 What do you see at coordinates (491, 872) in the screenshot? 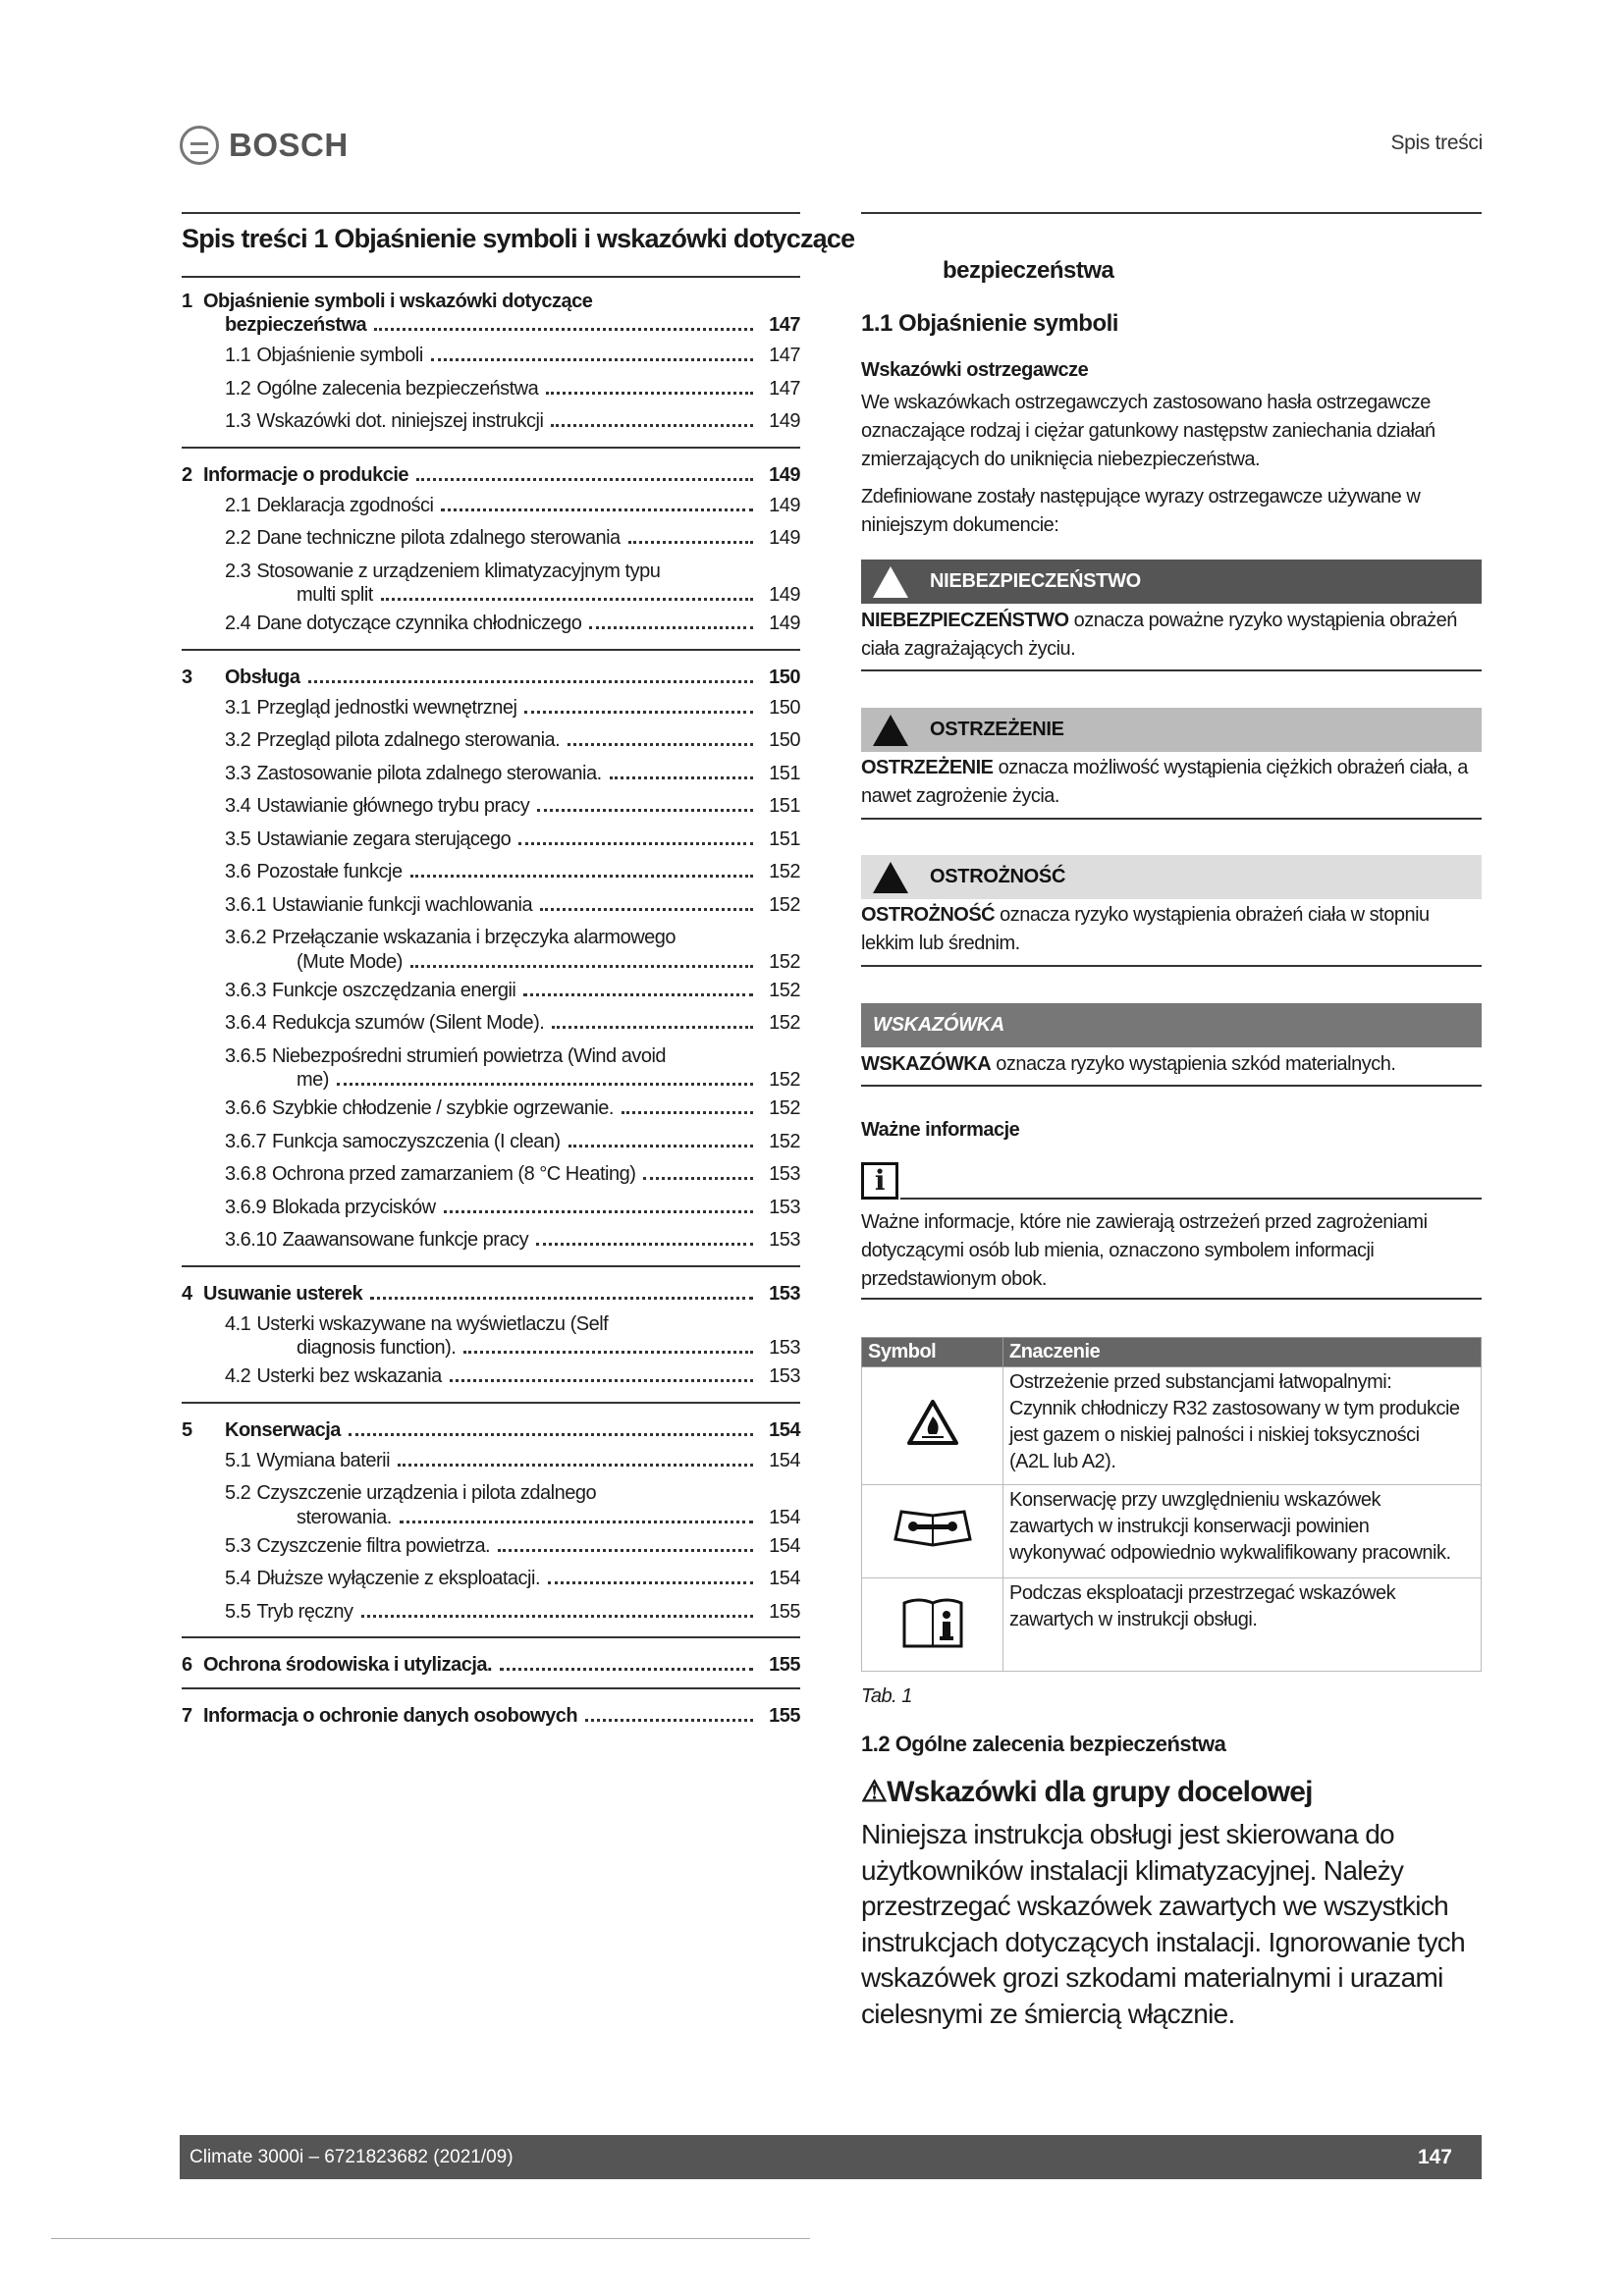
I see `toc-entry: 3.6 Pozostałe funkcje 152` at bounding box center [491, 872].